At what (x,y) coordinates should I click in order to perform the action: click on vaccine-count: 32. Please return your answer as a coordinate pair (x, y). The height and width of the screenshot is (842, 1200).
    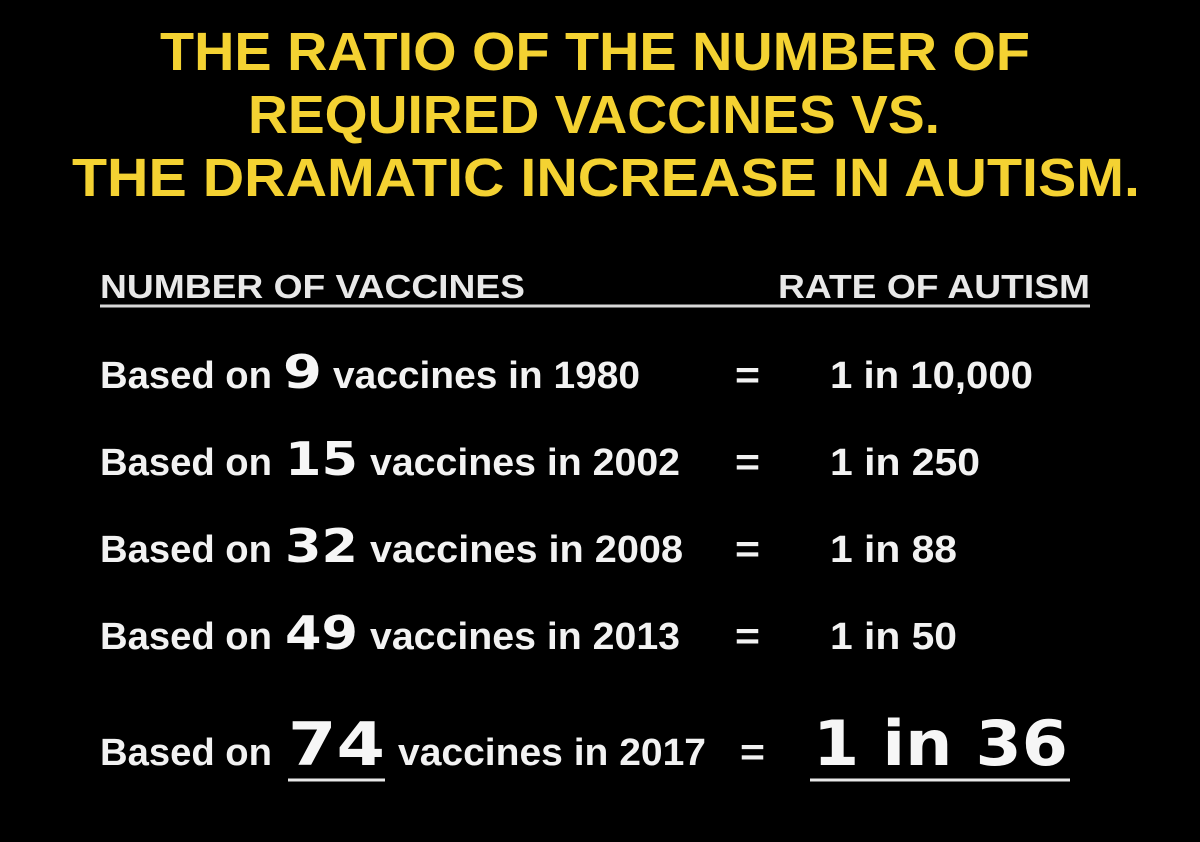
    Looking at the image, I should click on (321, 546).